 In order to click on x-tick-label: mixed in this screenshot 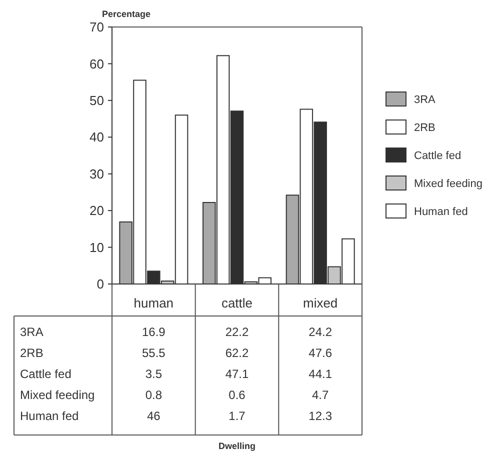, I will do `click(320, 303)`.